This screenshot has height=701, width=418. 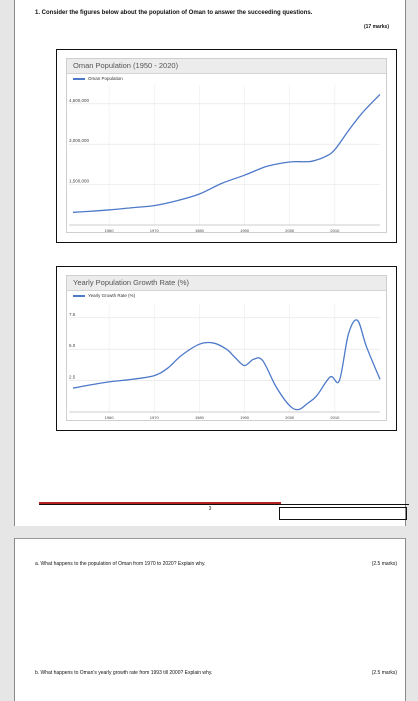 I want to click on population-chart-legend: Oman Population, so click(x=98, y=78).